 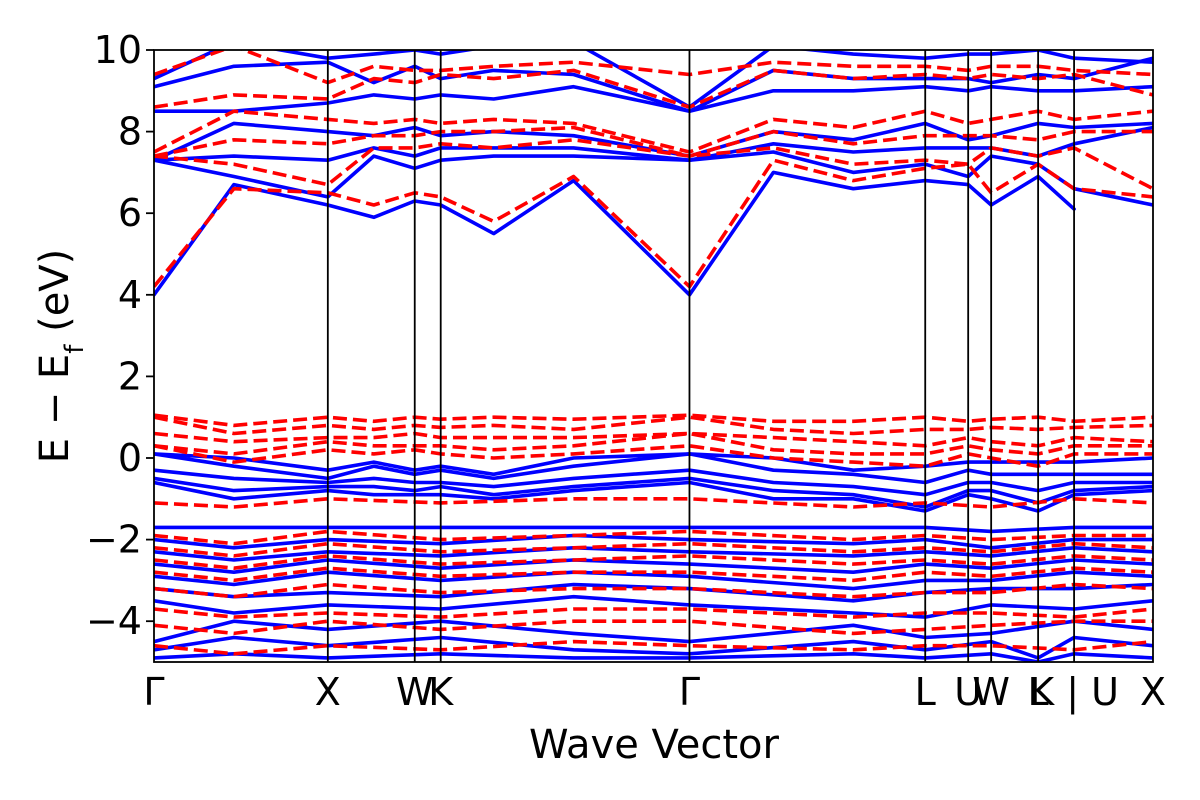 I want to click on x-tick-label-3: K, so click(x=441, y=692).